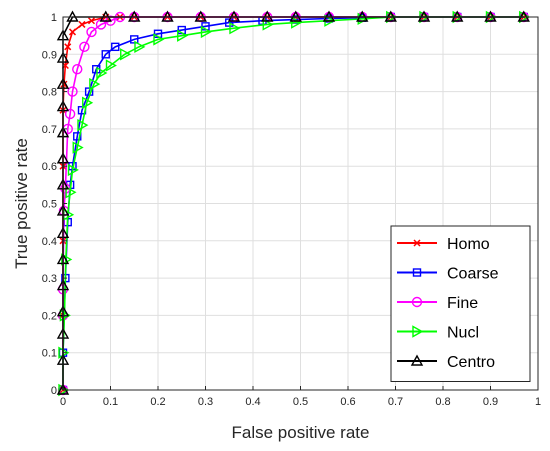 This screenshot has height=451, width=550. I want to click on legend-item-centro: Centro, so click(446, 362).